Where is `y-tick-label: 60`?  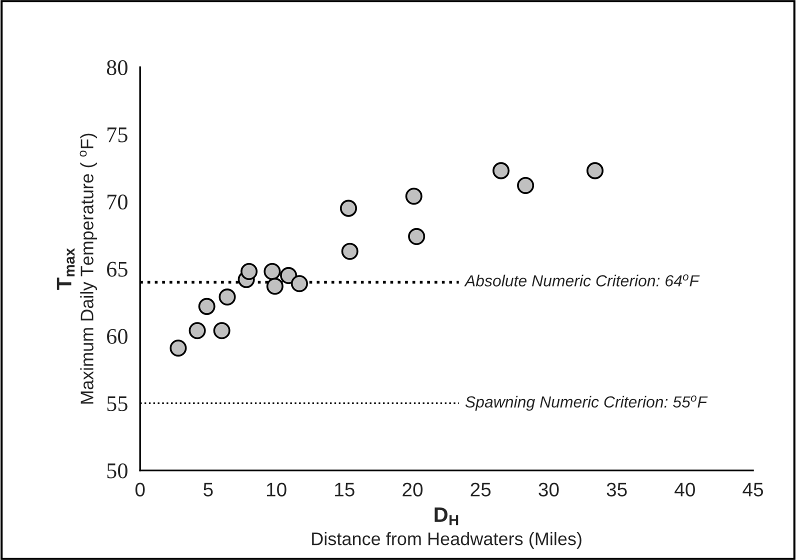
y-tick-label: 60 is located at coordinates (117, 336).